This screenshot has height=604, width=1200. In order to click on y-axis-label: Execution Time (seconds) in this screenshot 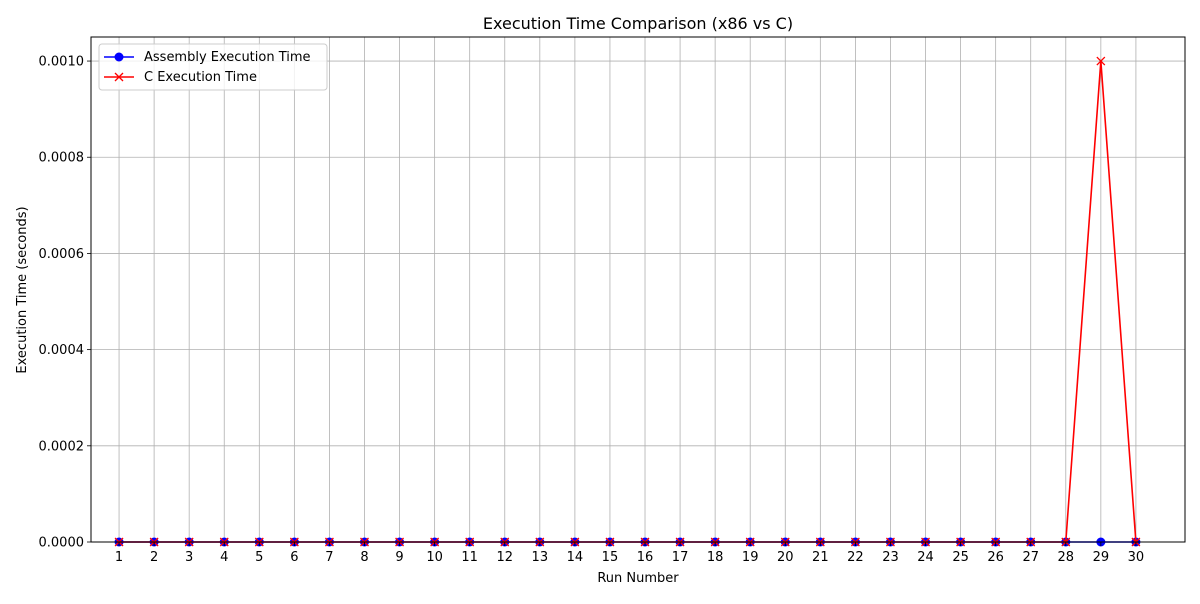, I will do `click(22, 289)`.